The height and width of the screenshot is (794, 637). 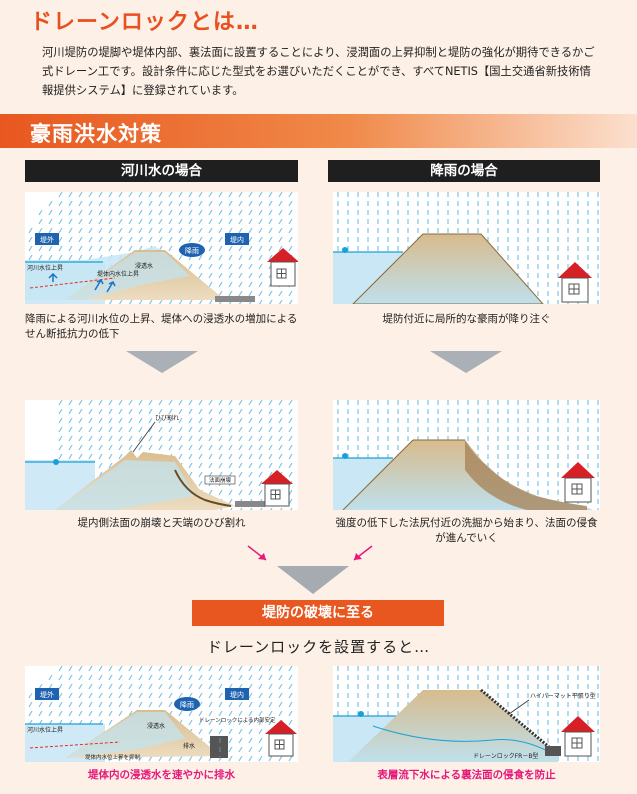 I want to click on label-drain-box: ドレーンロックによる内部安定, so click(x=237, y=720).